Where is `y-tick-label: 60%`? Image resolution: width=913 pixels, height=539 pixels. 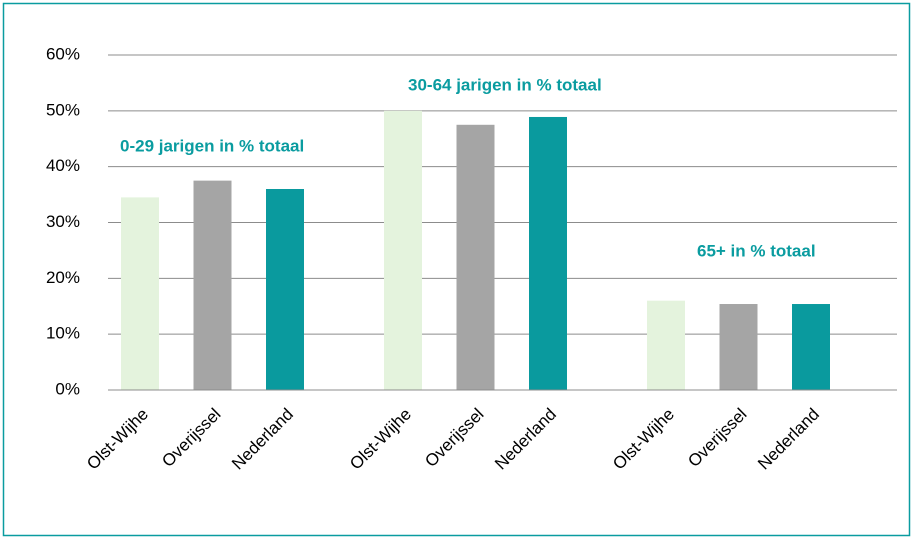 y-tick-label: 60% is located at coordinates (63, 53).